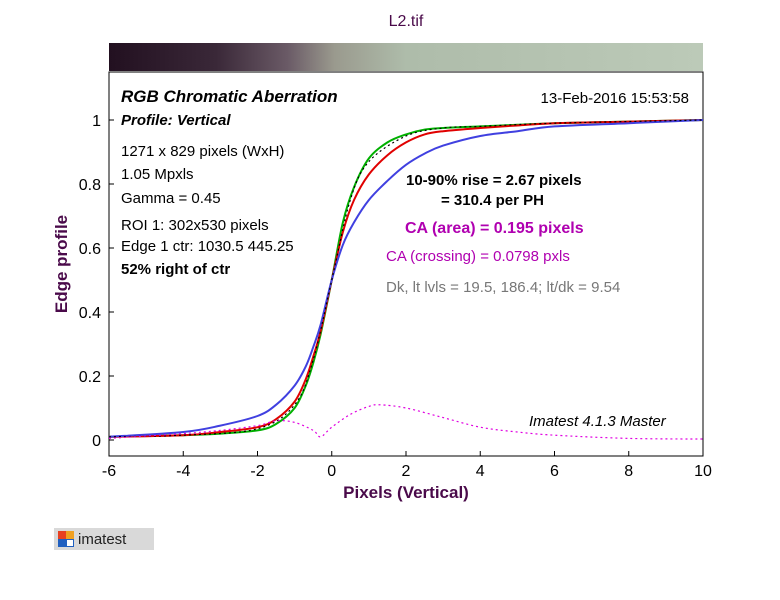 This screenshot has height=600, width=780. I want to click on x-tick-label: 2, so click(406, 471).